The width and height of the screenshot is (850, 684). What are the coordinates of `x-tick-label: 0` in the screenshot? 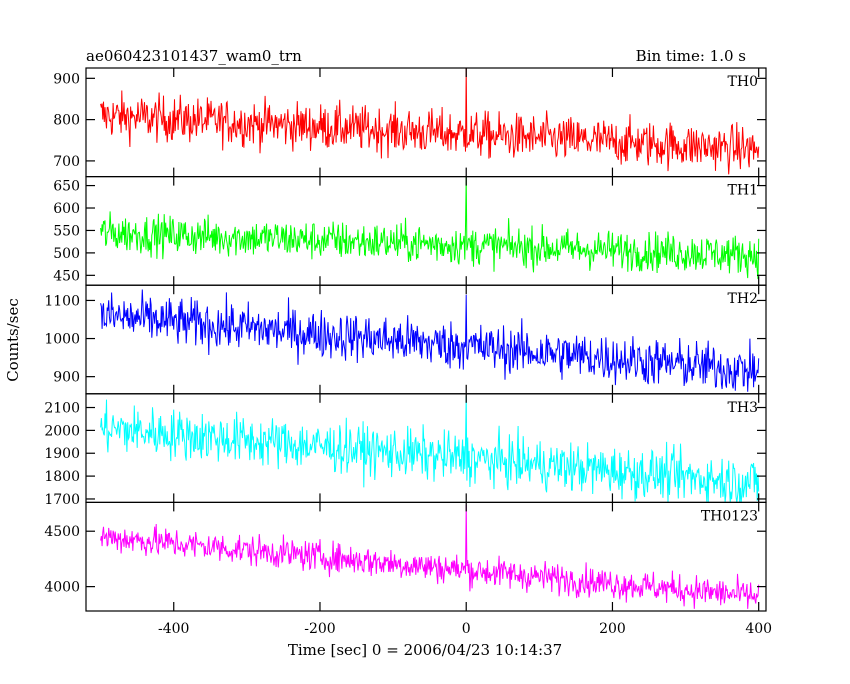 It's located at (466, 629).